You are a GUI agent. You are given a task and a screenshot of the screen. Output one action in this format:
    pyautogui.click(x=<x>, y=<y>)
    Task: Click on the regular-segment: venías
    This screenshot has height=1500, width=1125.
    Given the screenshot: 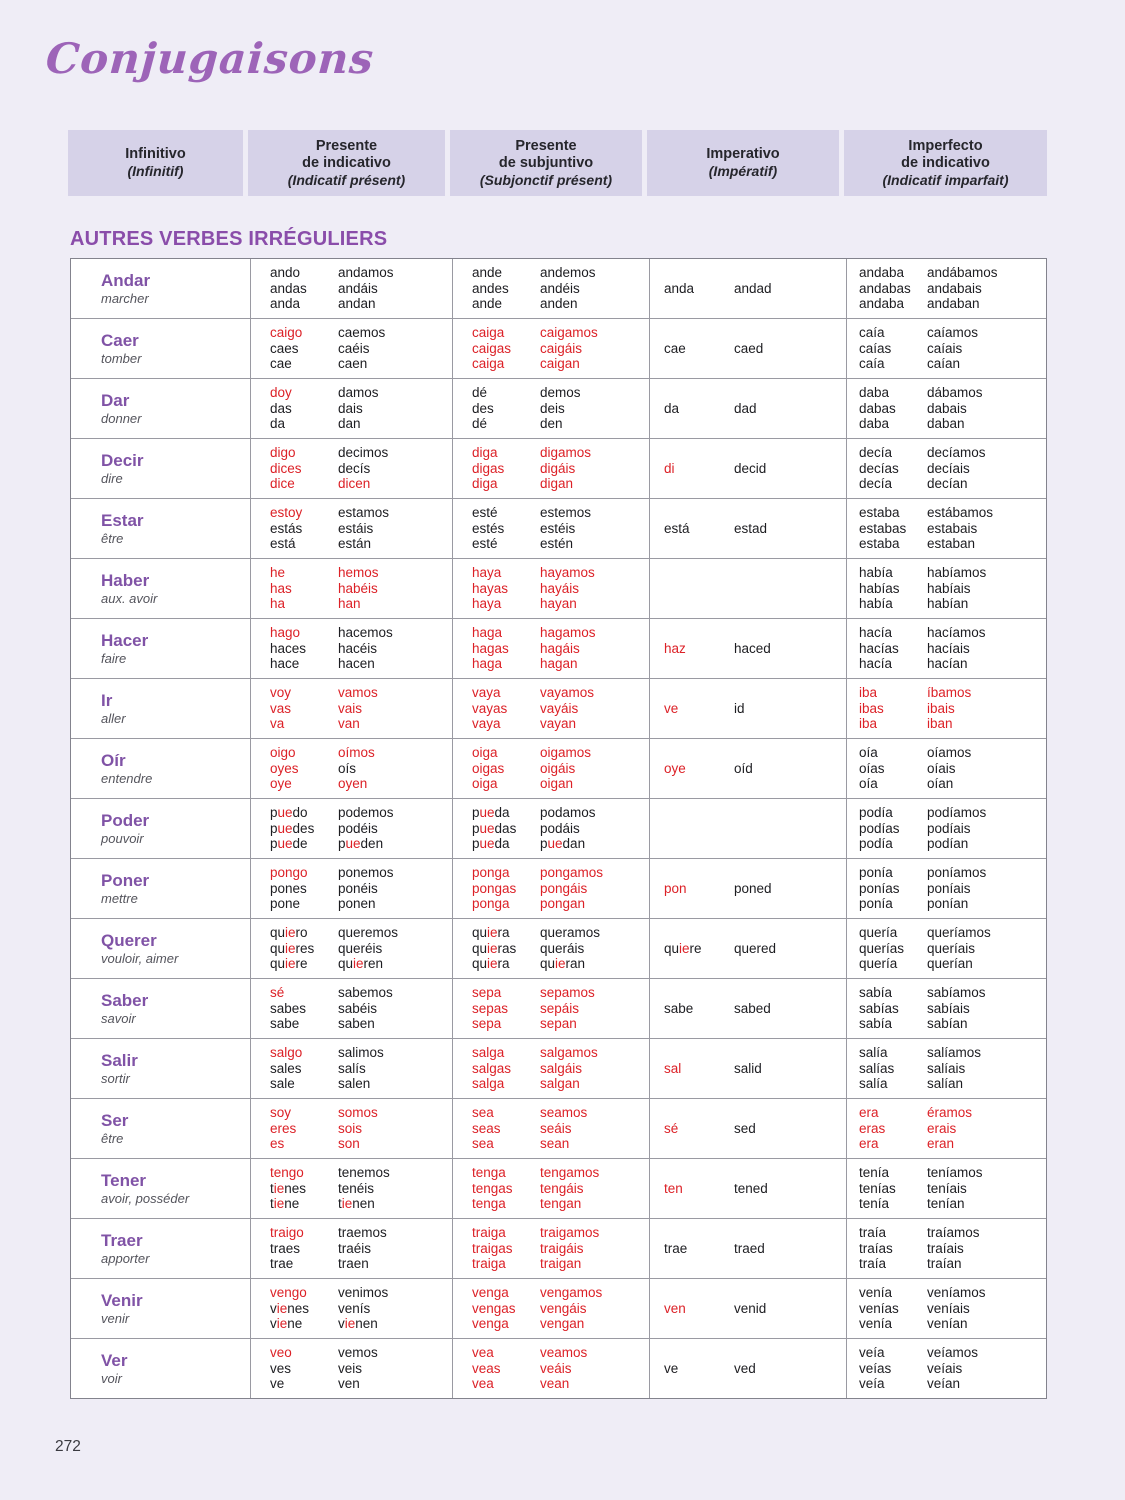 What is the action you would take?
    pyautogui.click(x=879, y=1308)
    